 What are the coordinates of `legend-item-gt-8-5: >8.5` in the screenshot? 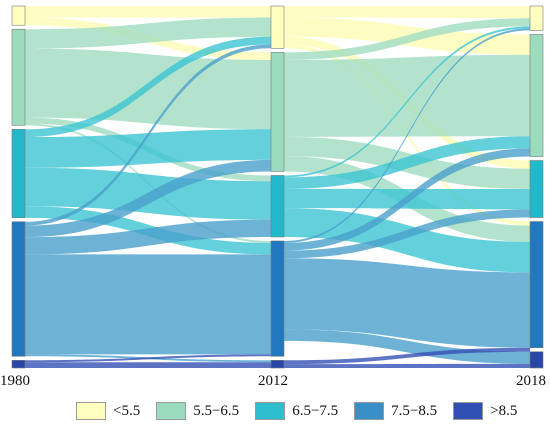 It's located at (485, 411).